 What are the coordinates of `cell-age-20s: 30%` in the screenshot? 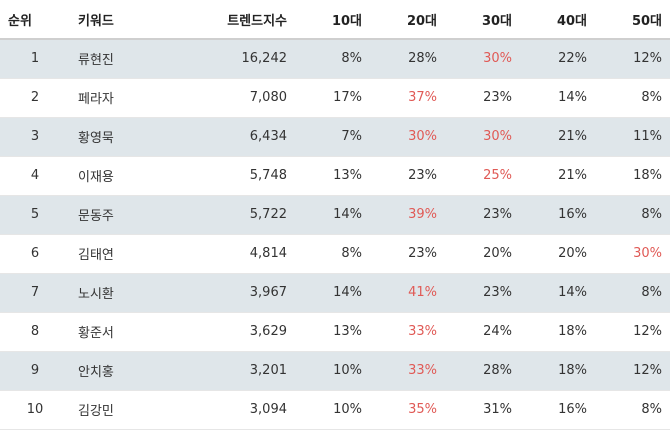 It's located at (407, 137).